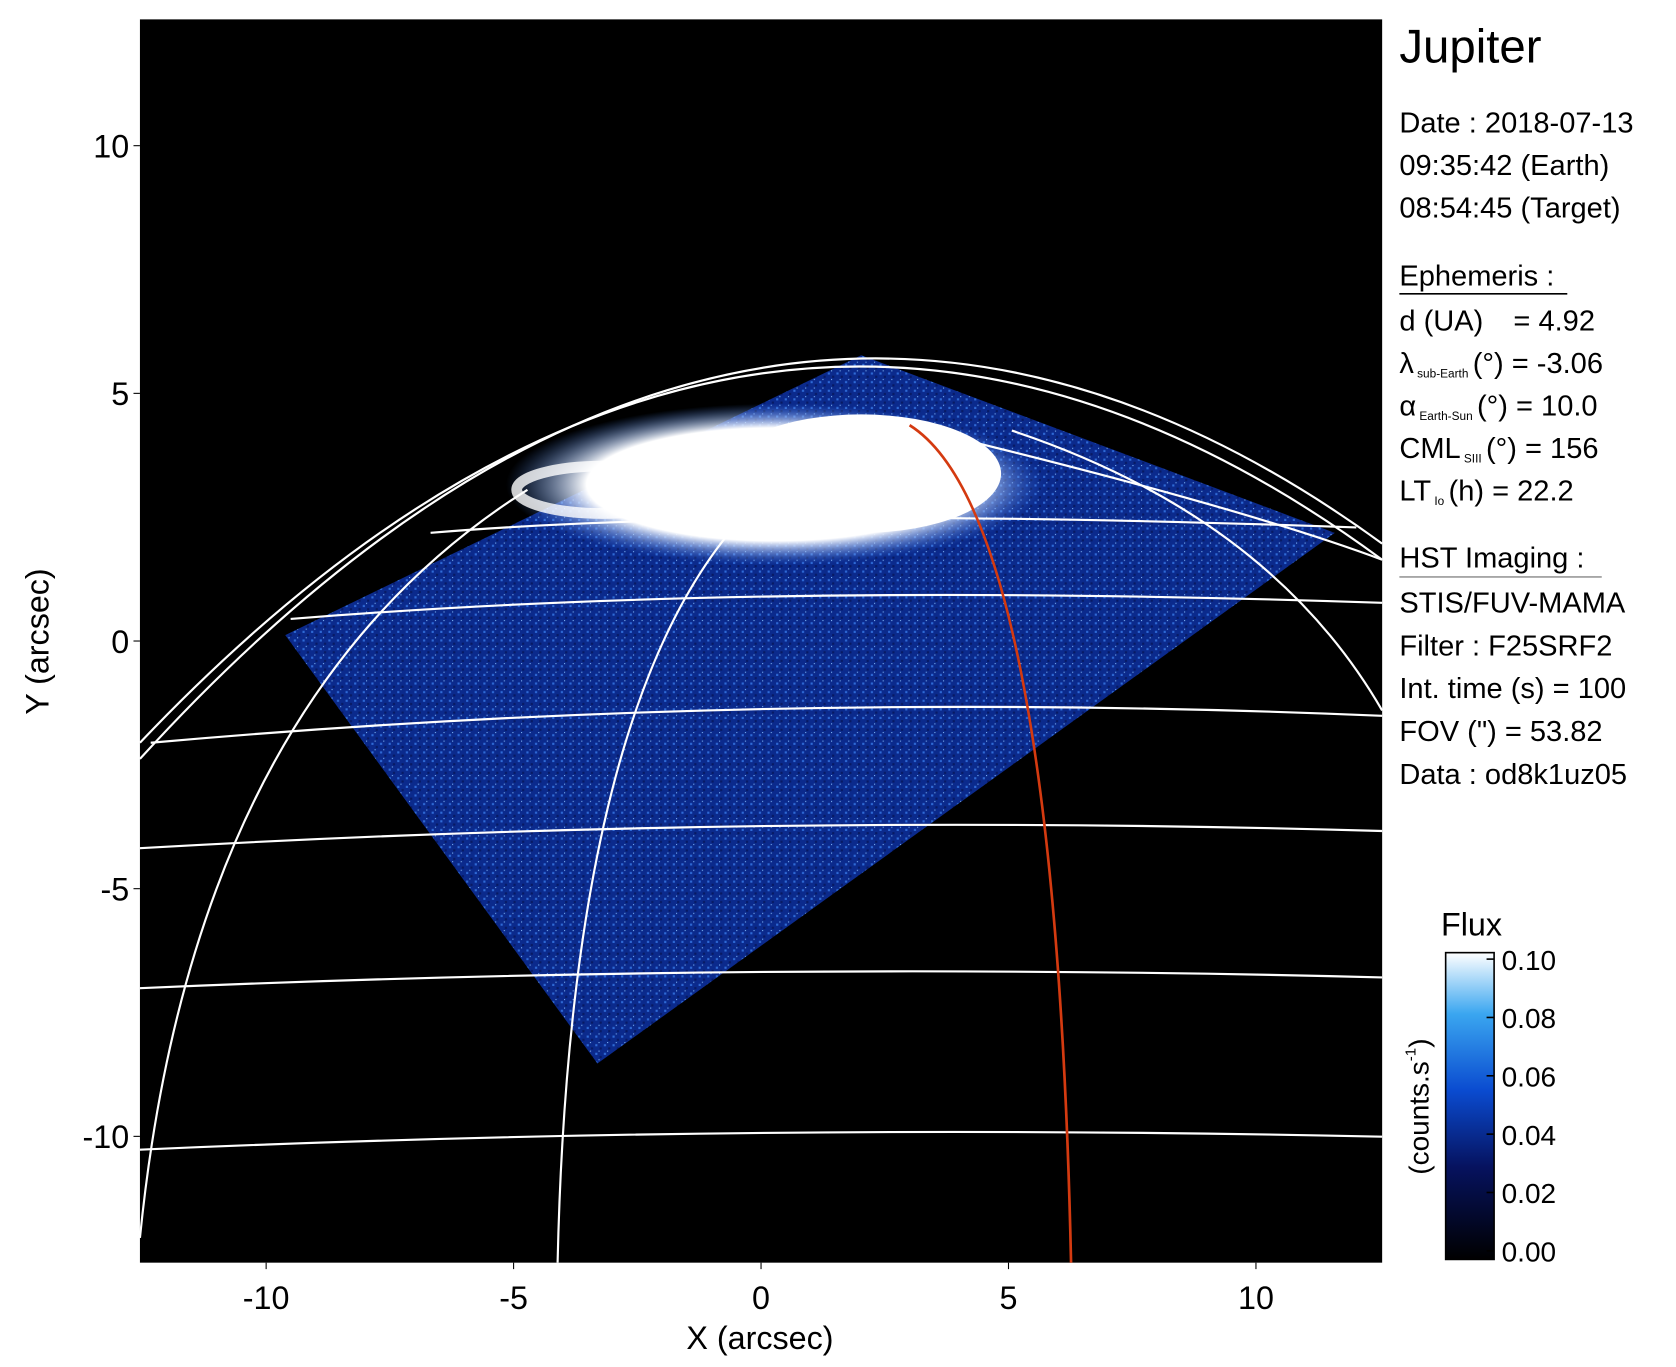  I want to click on date-line: 09:35:42 (Earth), so click(1504, 166).